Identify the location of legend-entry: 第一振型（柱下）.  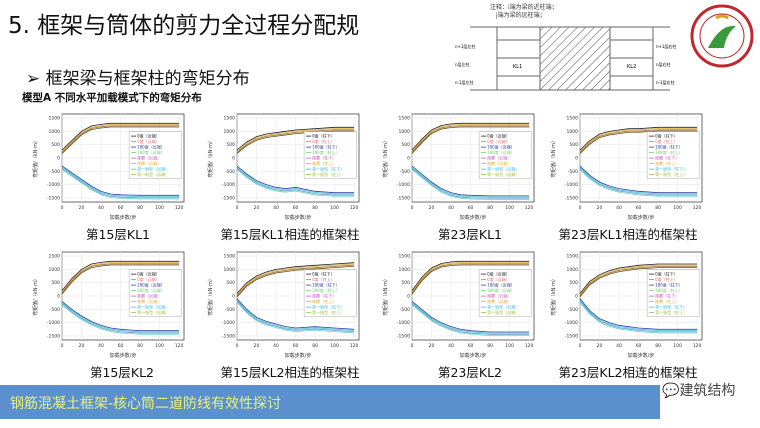
(671, 169).